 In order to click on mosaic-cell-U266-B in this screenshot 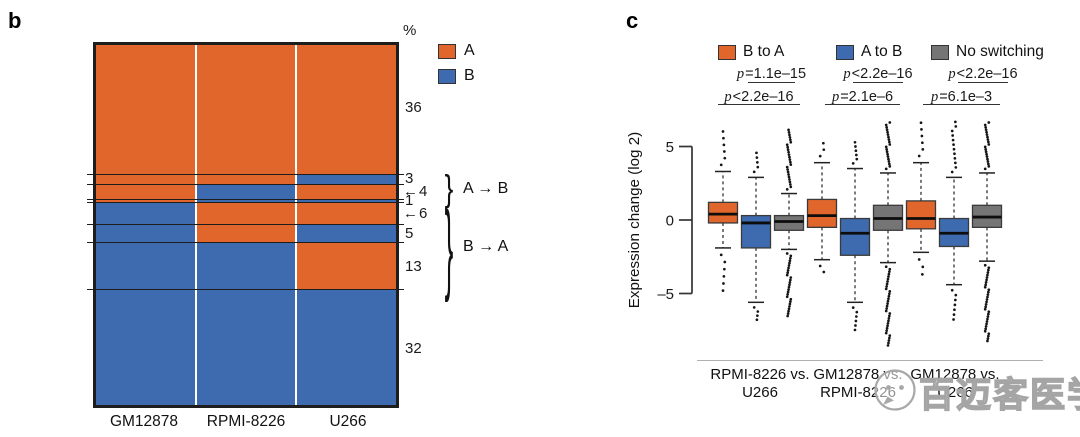, I will do `click(347, 233)`.